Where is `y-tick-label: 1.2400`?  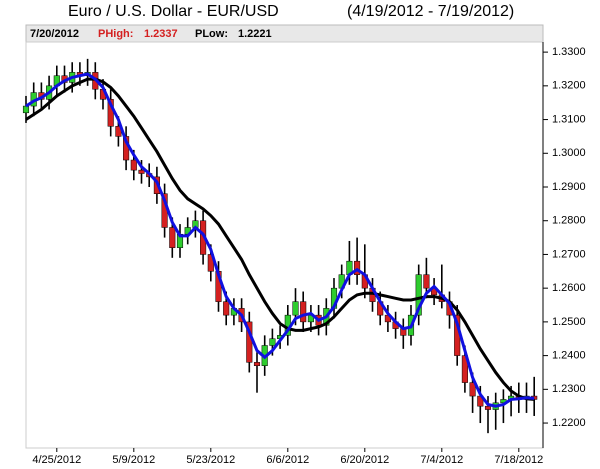 y-tick-label: 1.2400 is located at coordinates (569, 356).